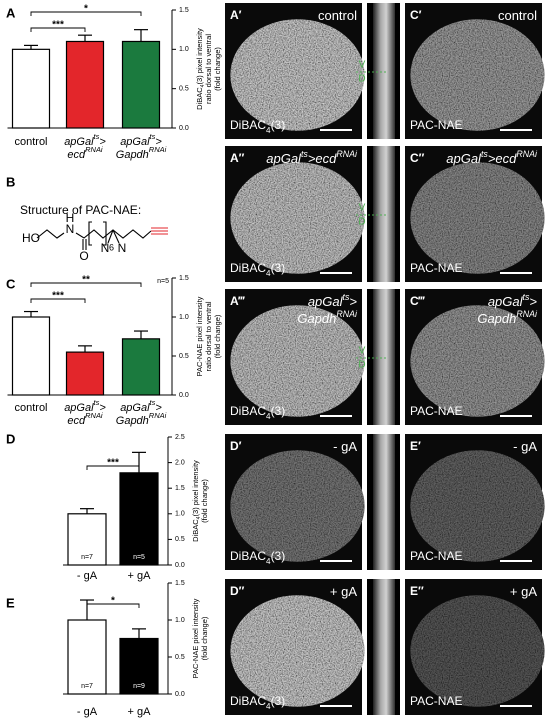 This screenshot has height=720, width=545. I want to click on text-run: ratio dorsal to ventral, so click(208, 336).